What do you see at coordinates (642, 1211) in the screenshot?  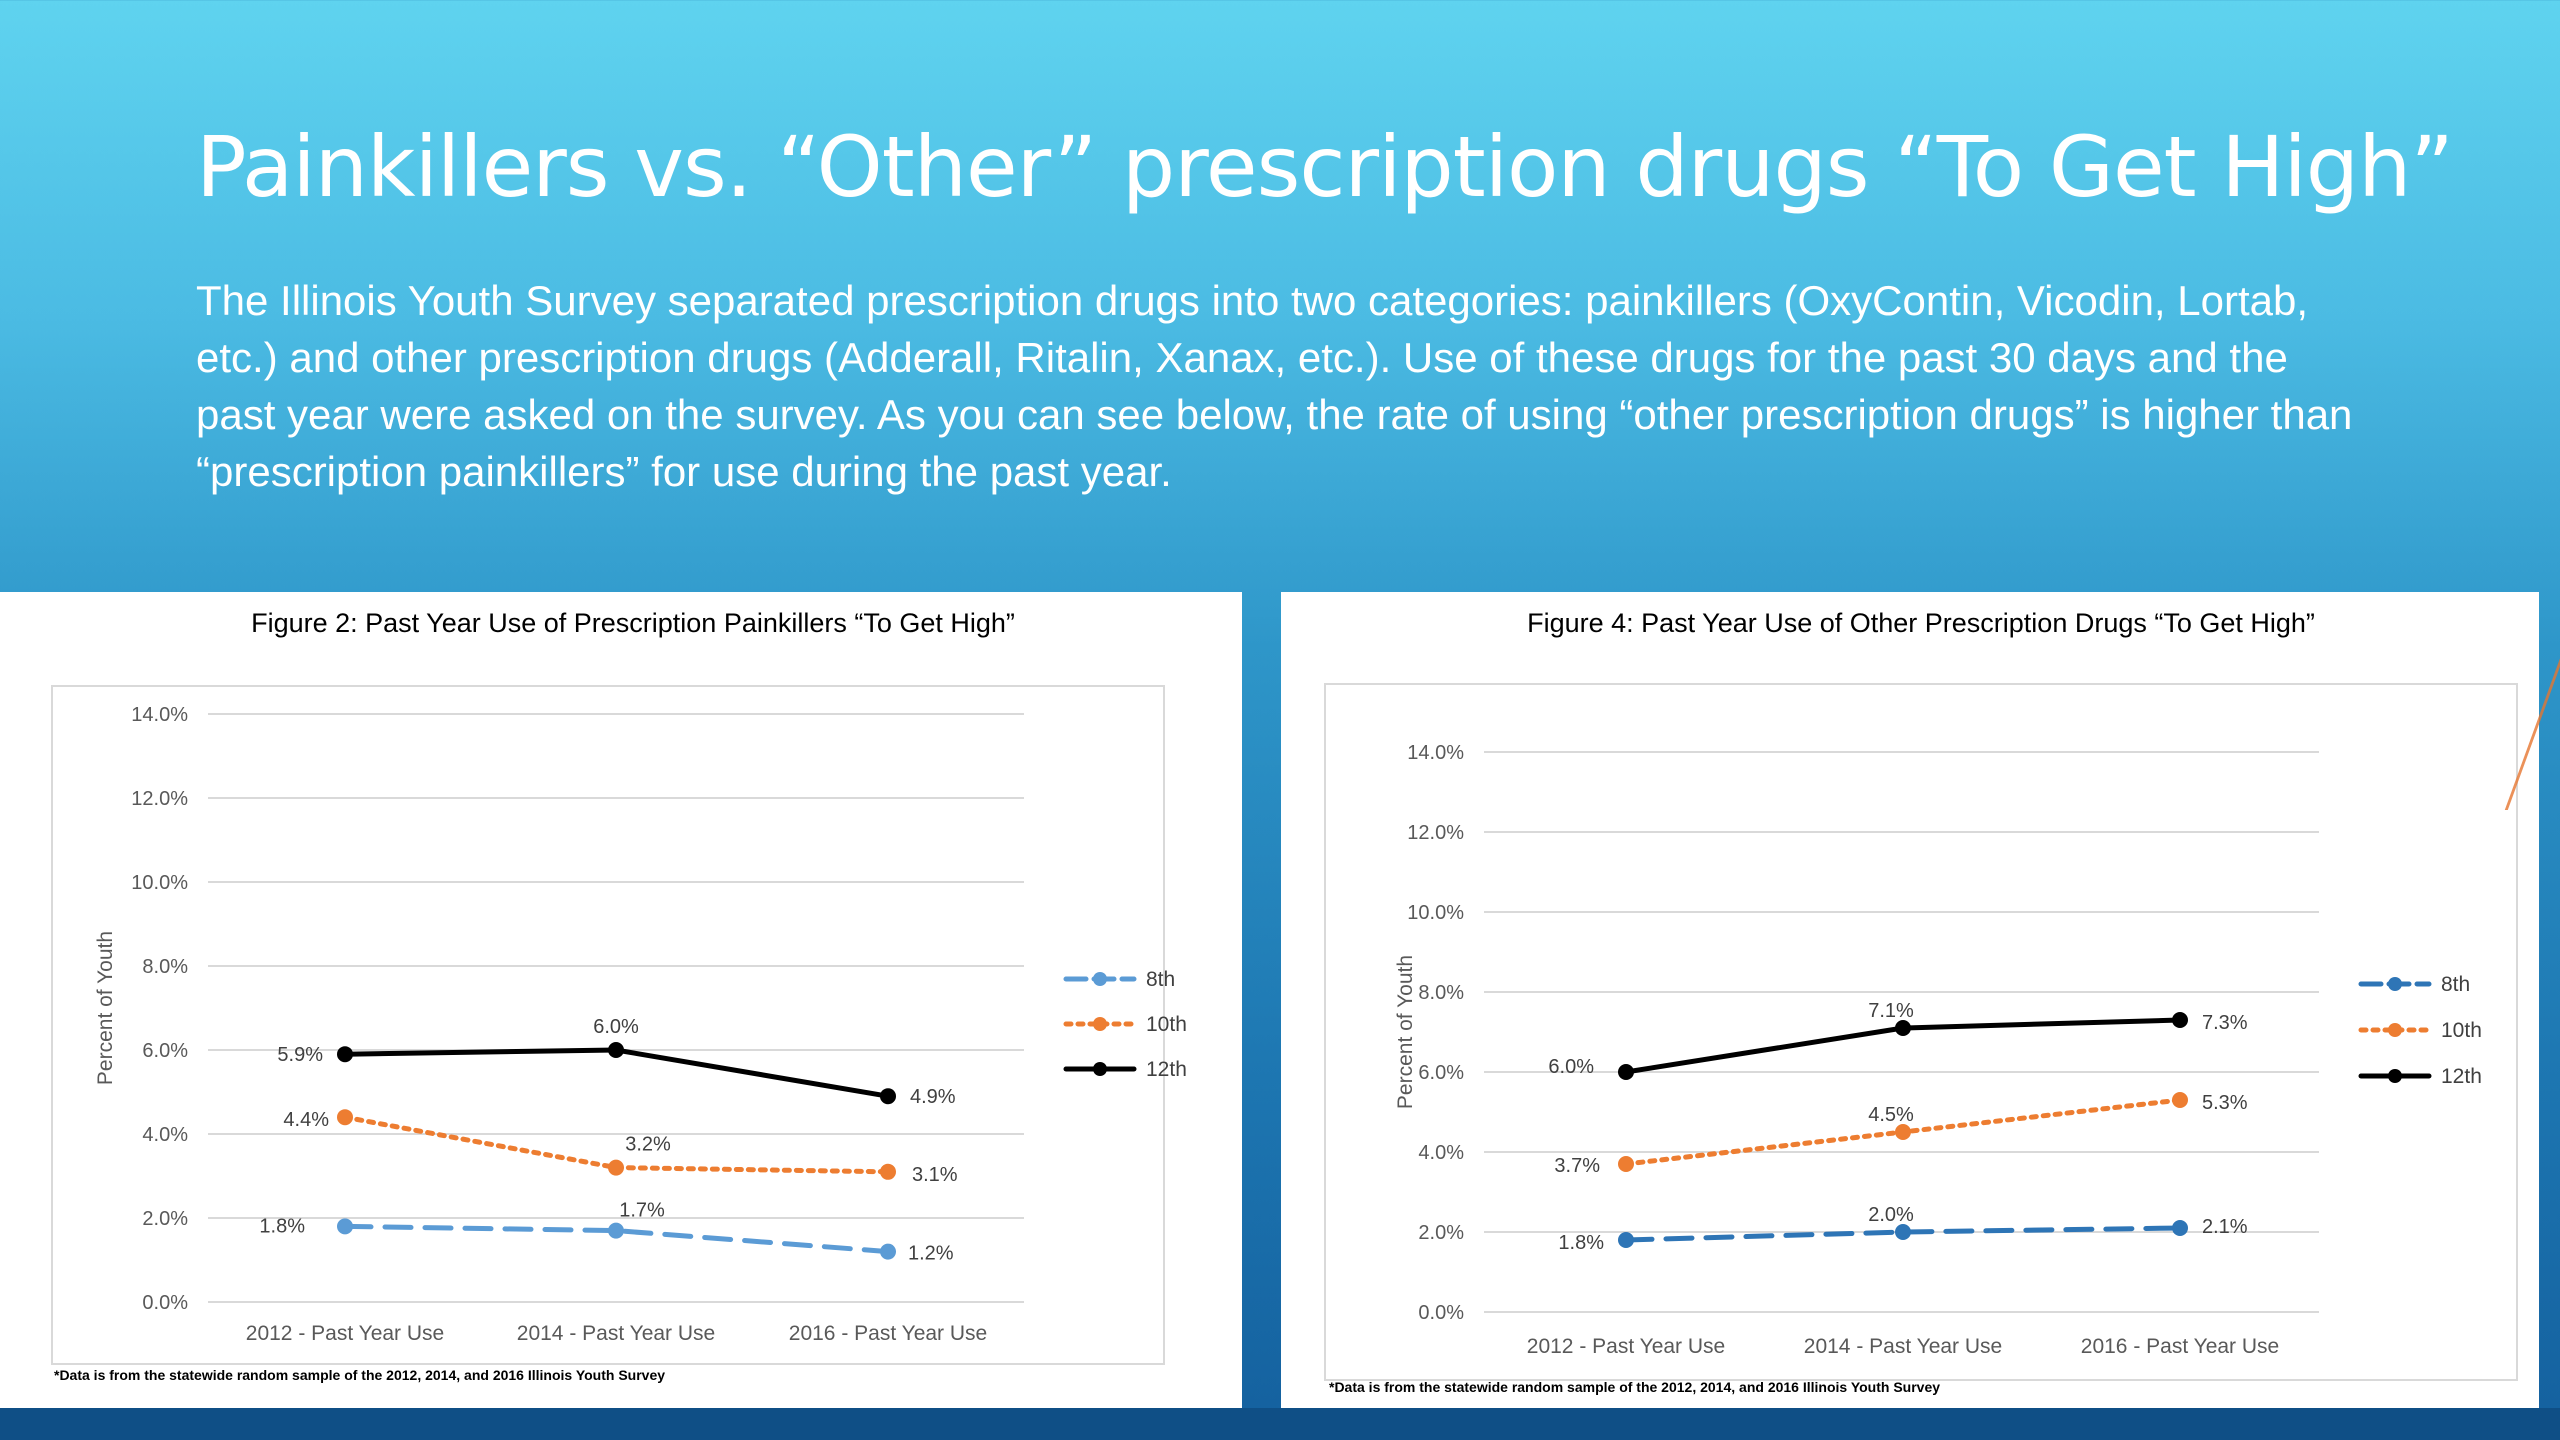 I see `data-label: 1.7%` at bounding box center [642, 1211].